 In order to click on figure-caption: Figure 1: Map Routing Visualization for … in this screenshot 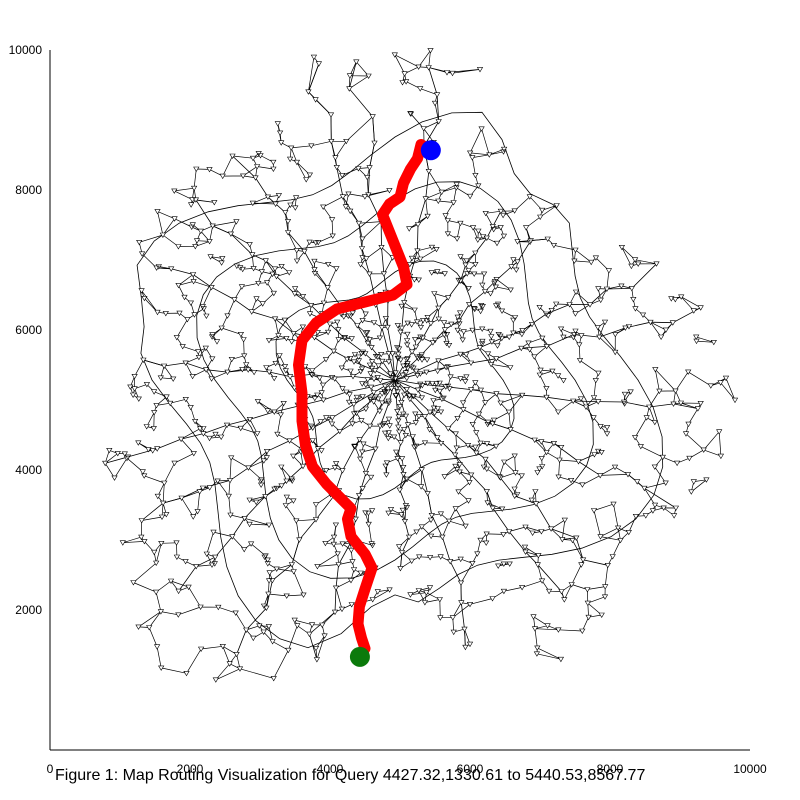, I will do `click(350, 775)`.